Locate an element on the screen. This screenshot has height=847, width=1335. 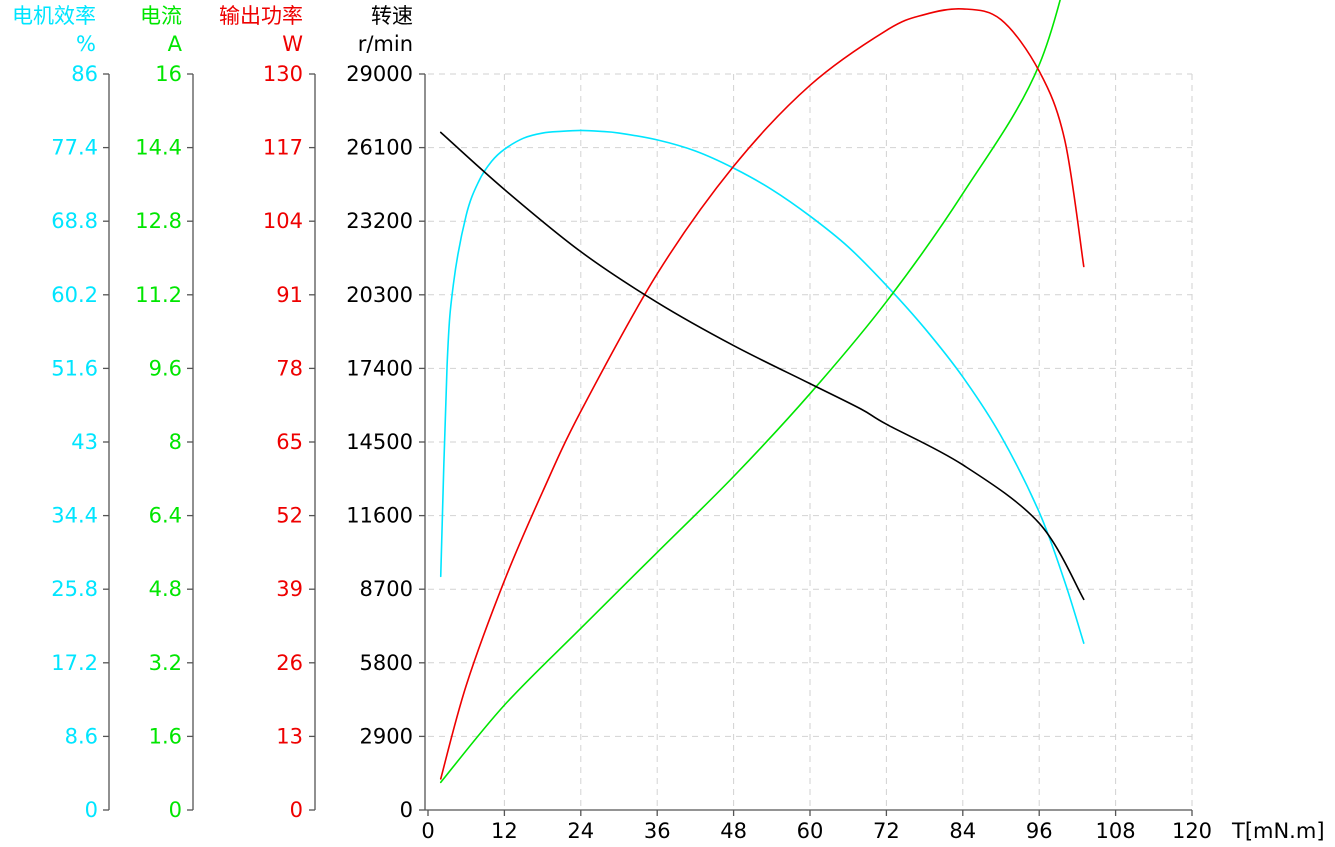
x-tick-label: 12 is located at coordinates (504, 831).